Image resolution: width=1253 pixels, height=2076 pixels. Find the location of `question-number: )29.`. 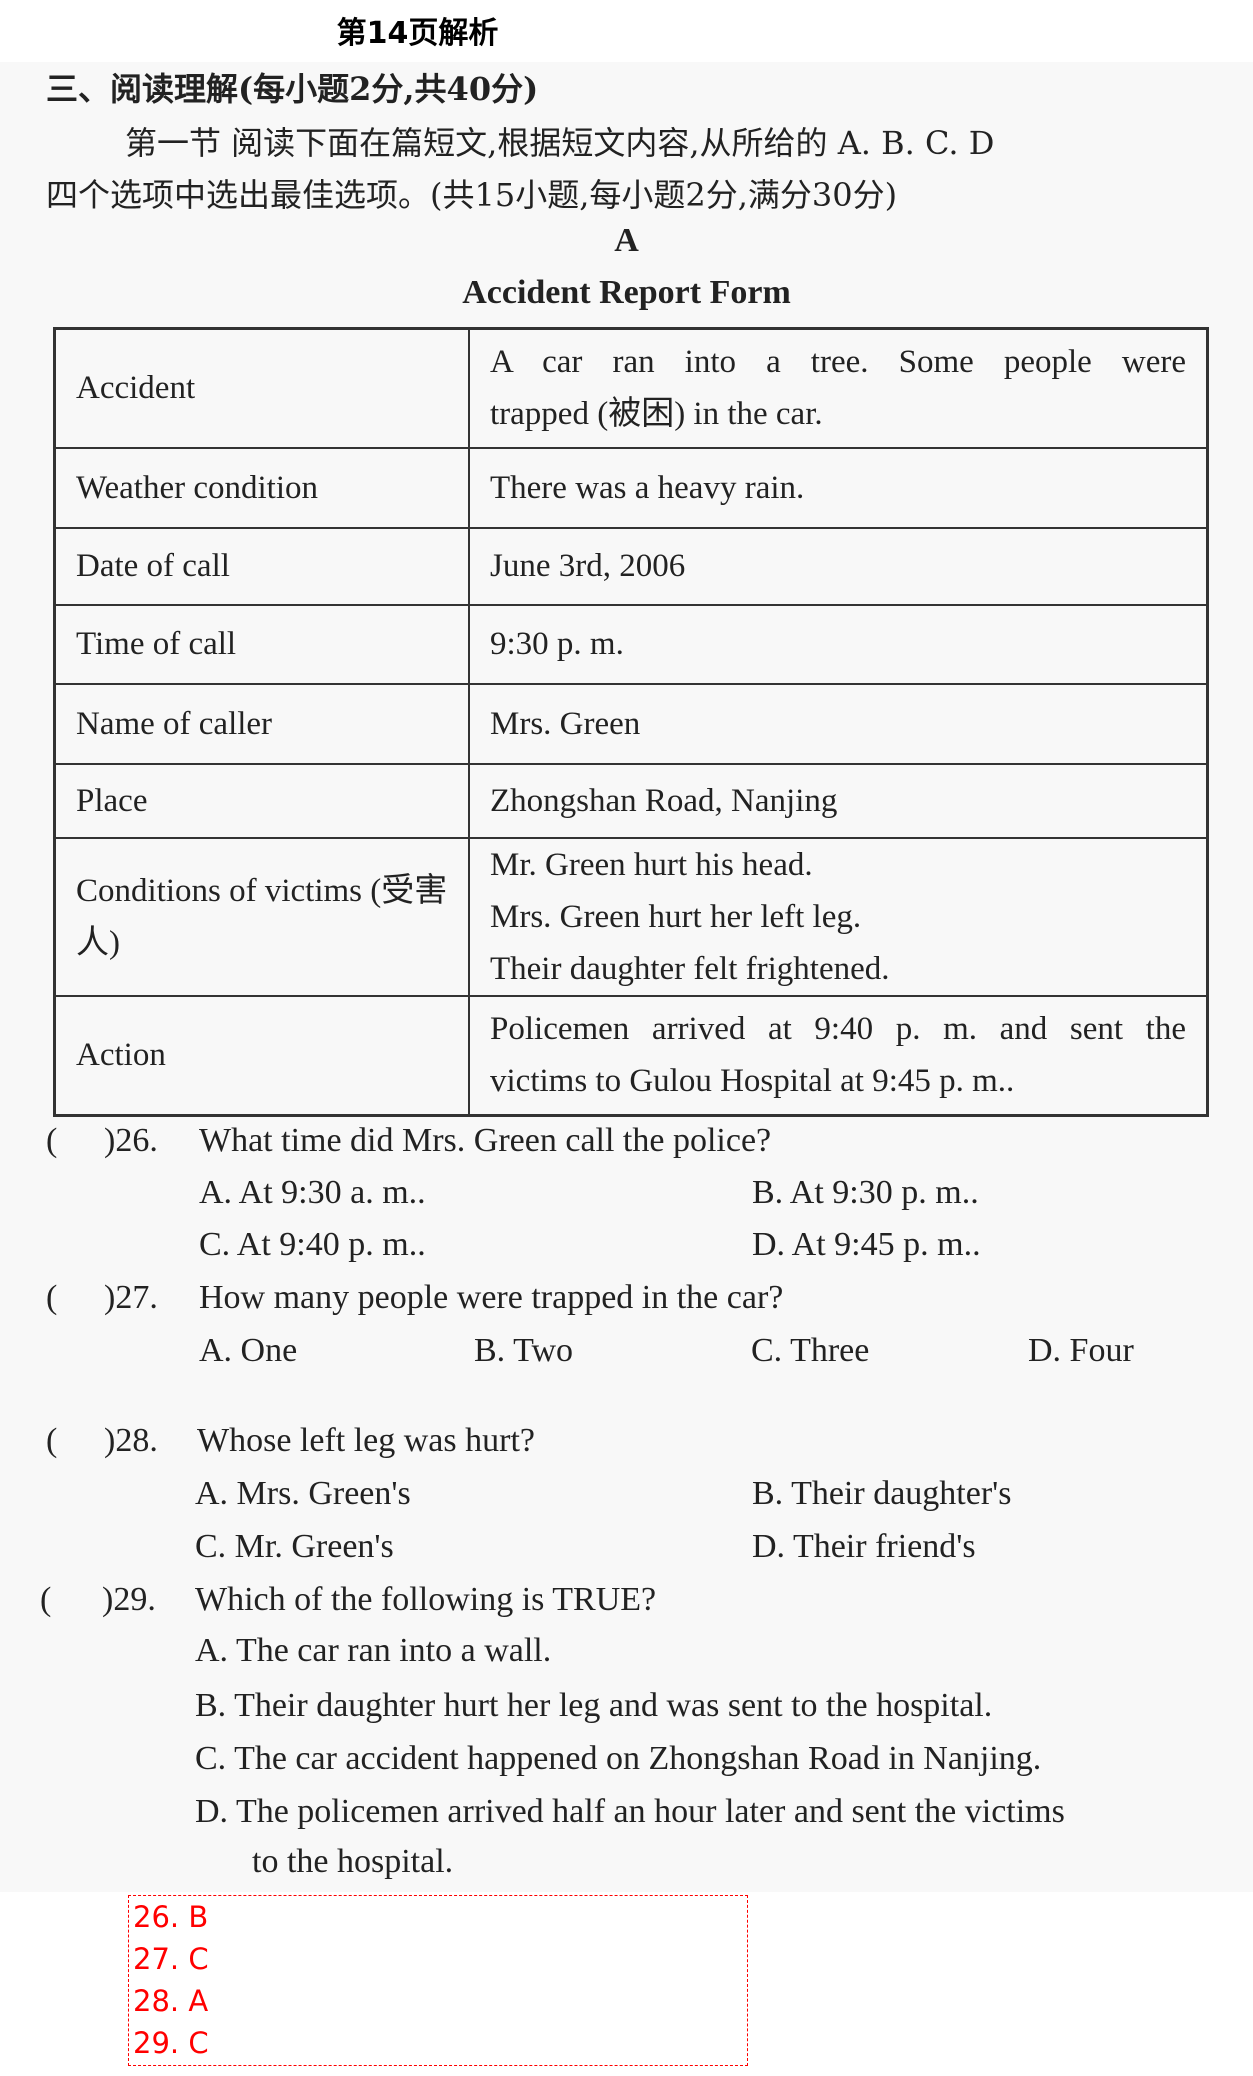

question-number: )29. is located at coordinates (129, 1599).